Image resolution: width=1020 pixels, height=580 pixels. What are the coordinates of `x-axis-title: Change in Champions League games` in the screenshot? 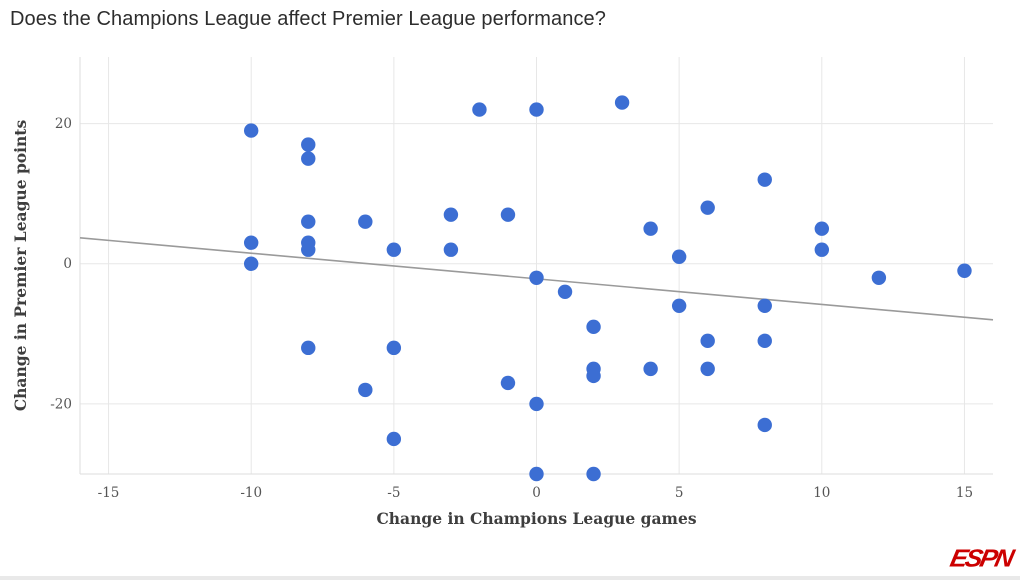 It's located at (536, 518).